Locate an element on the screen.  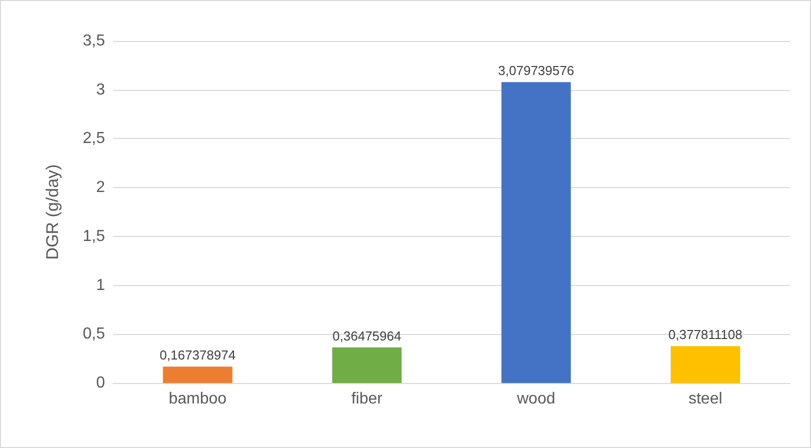
x-tick-label: steel is located at coordinates (705, 399).